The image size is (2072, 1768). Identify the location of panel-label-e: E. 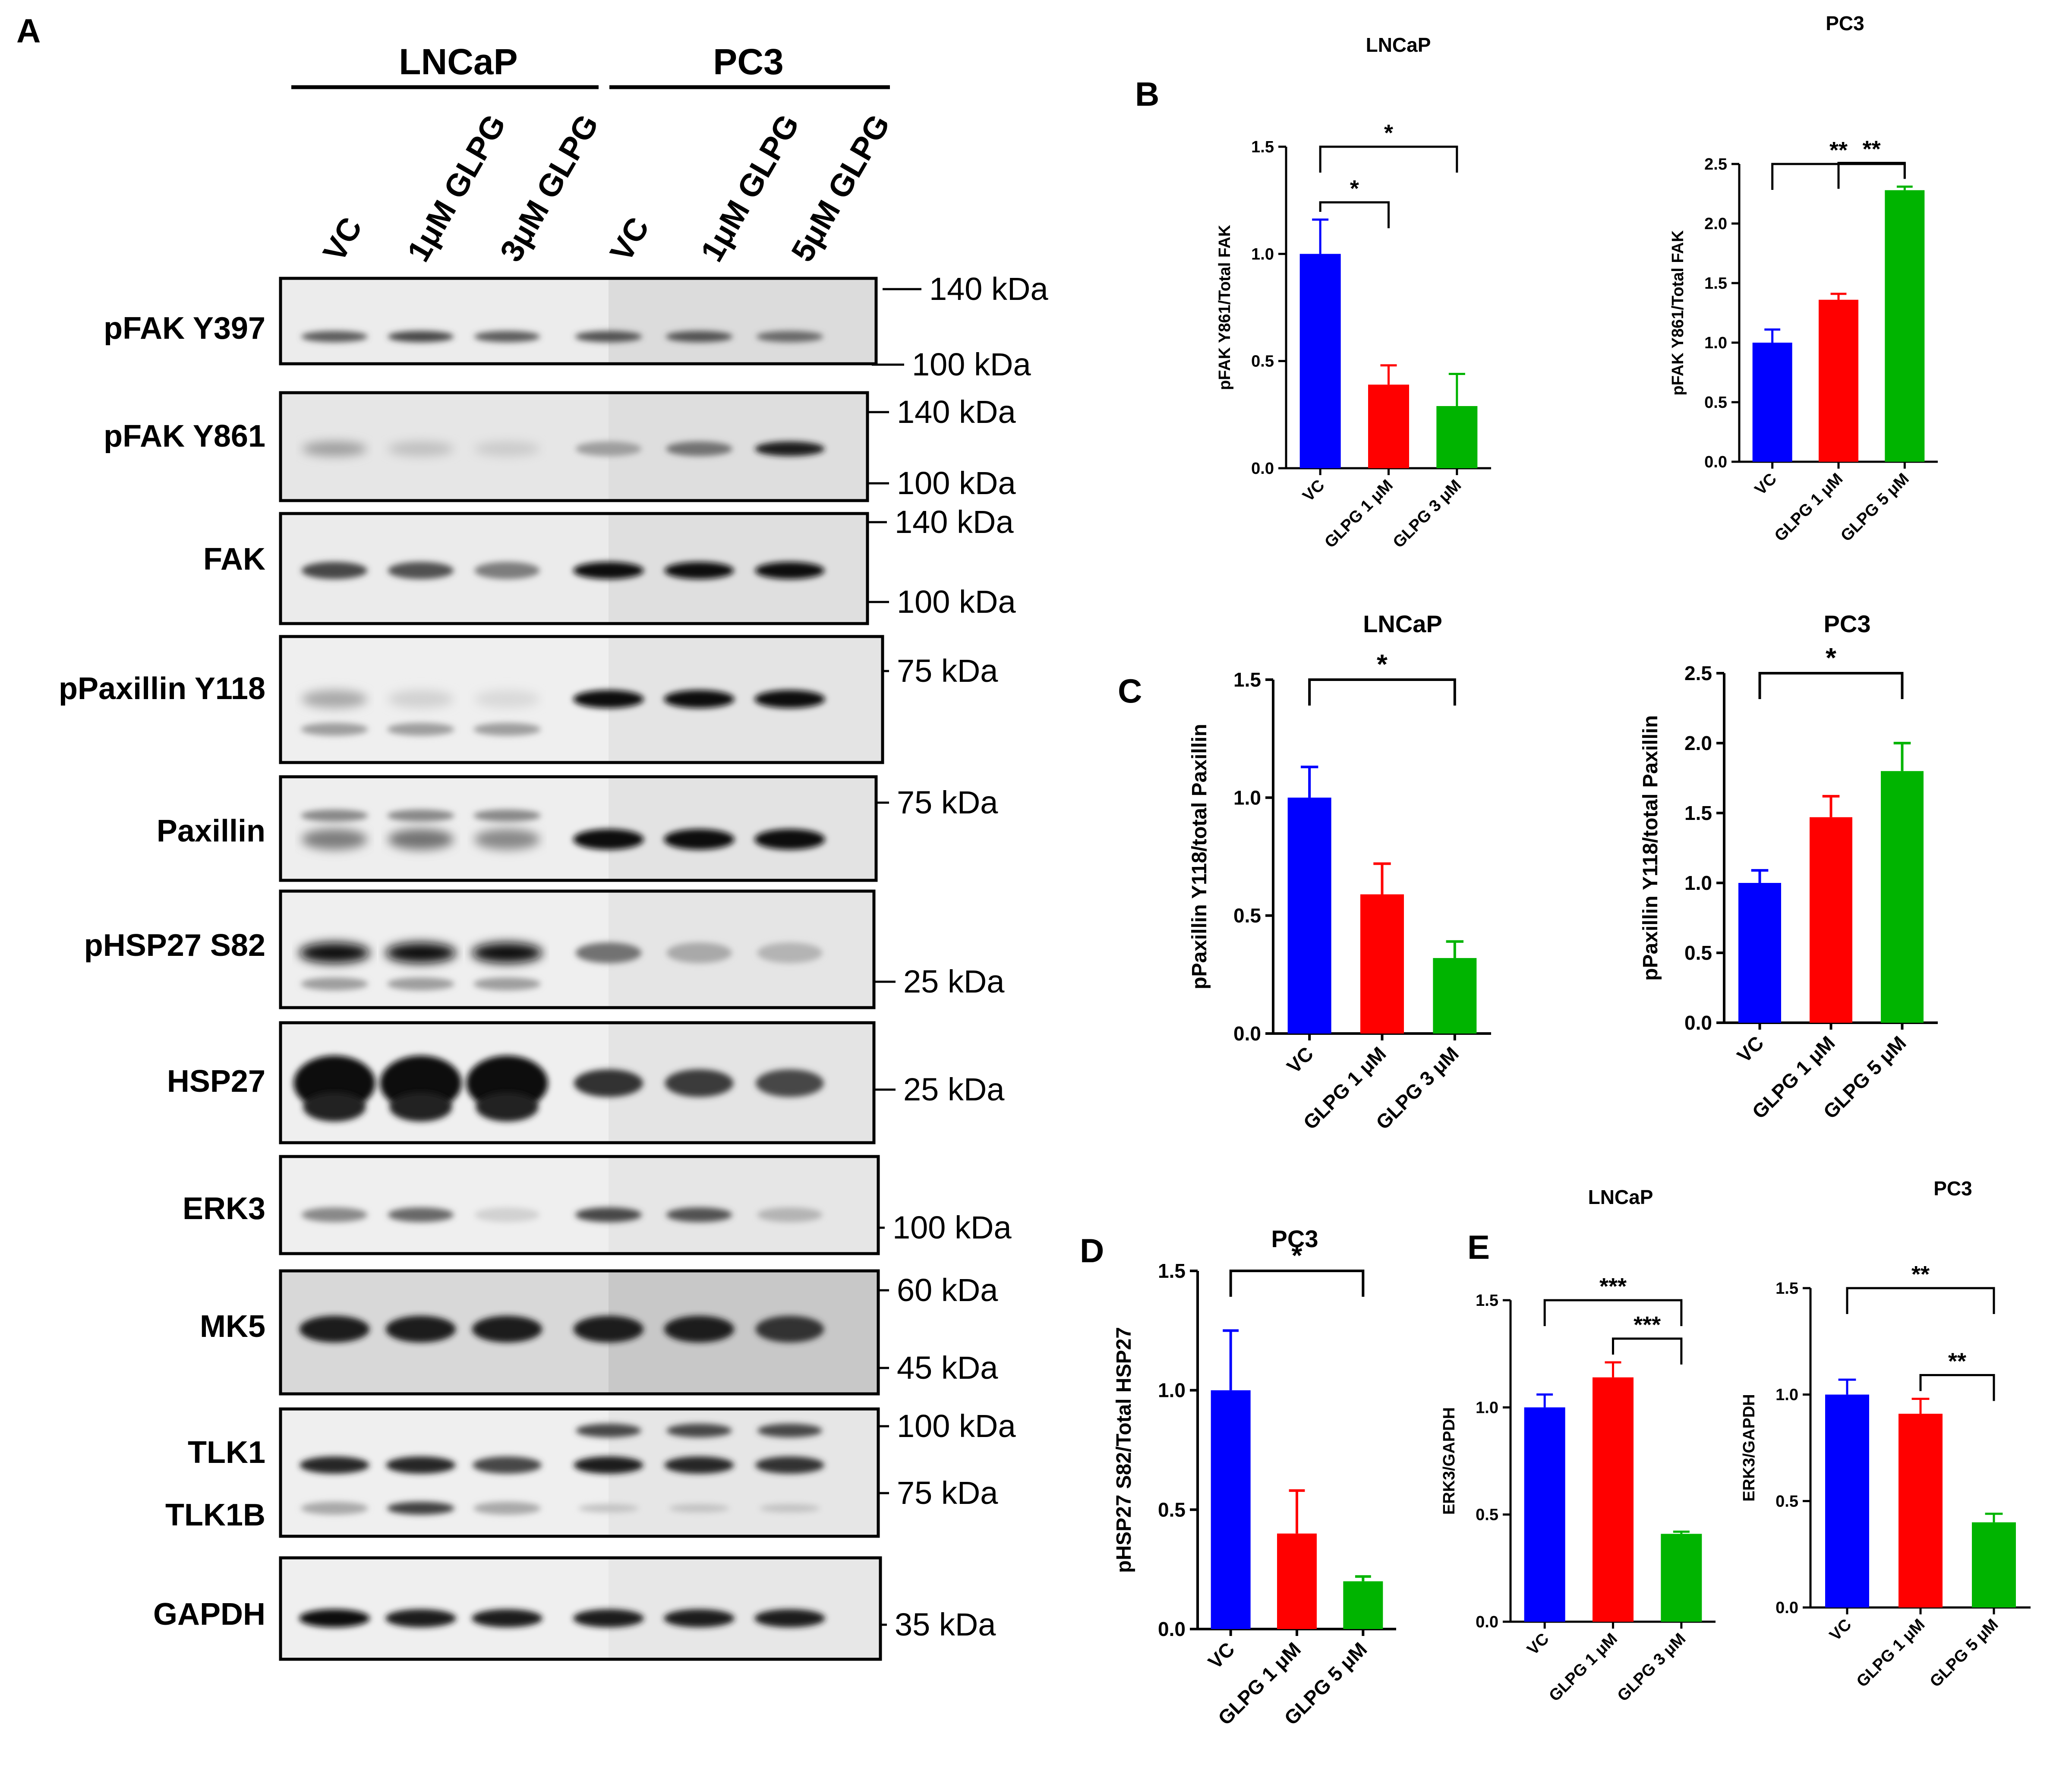
(1478, 1247).